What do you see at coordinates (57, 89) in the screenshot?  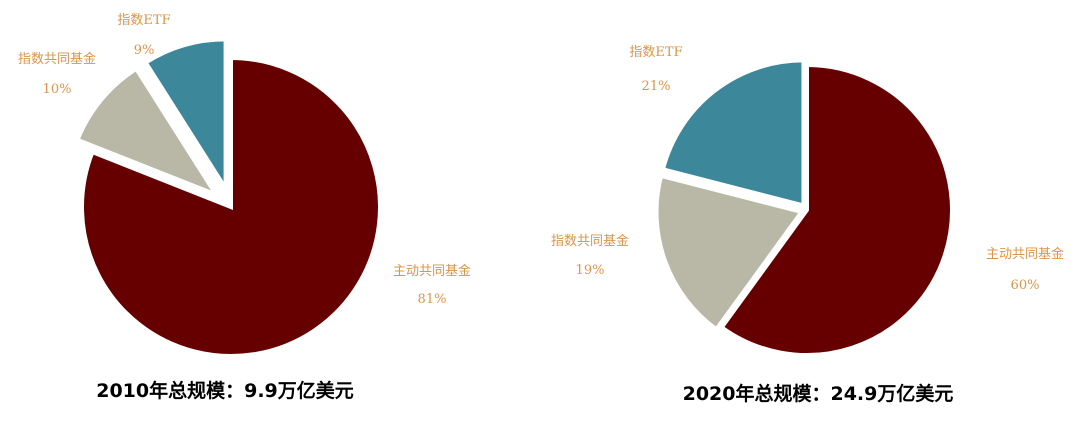 I see `slice-pct-index-fund-2010: 10%` at bounding box center [57, 89].